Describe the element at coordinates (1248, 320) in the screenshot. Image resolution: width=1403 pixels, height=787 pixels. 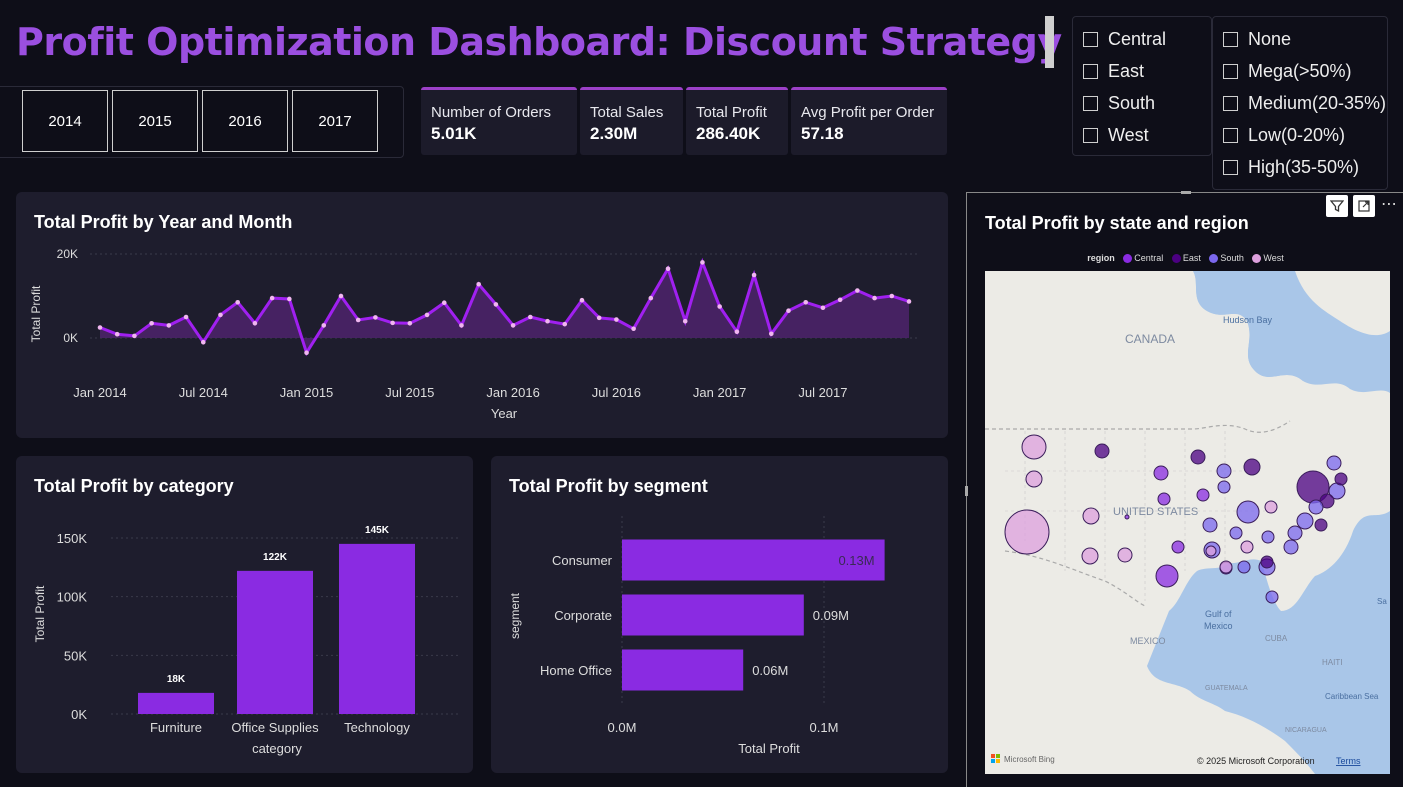
I see `map-label-hudson: Hudson Bay` at that location.